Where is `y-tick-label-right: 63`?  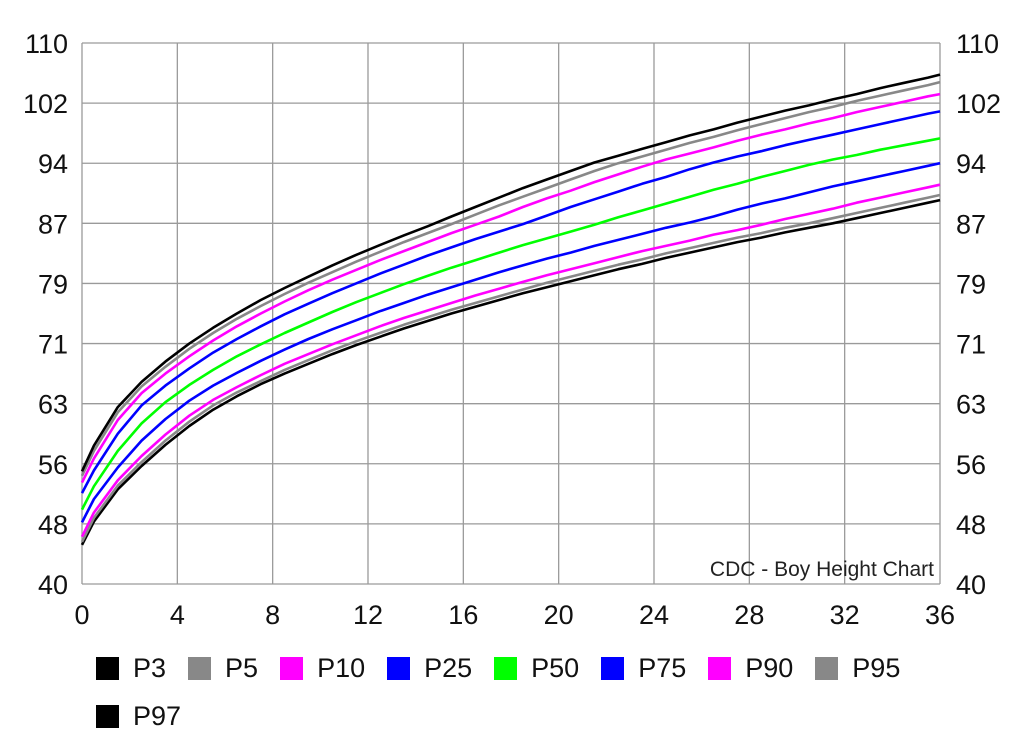 y-tick-label-right: 63 is located at coordinates (971, 405).